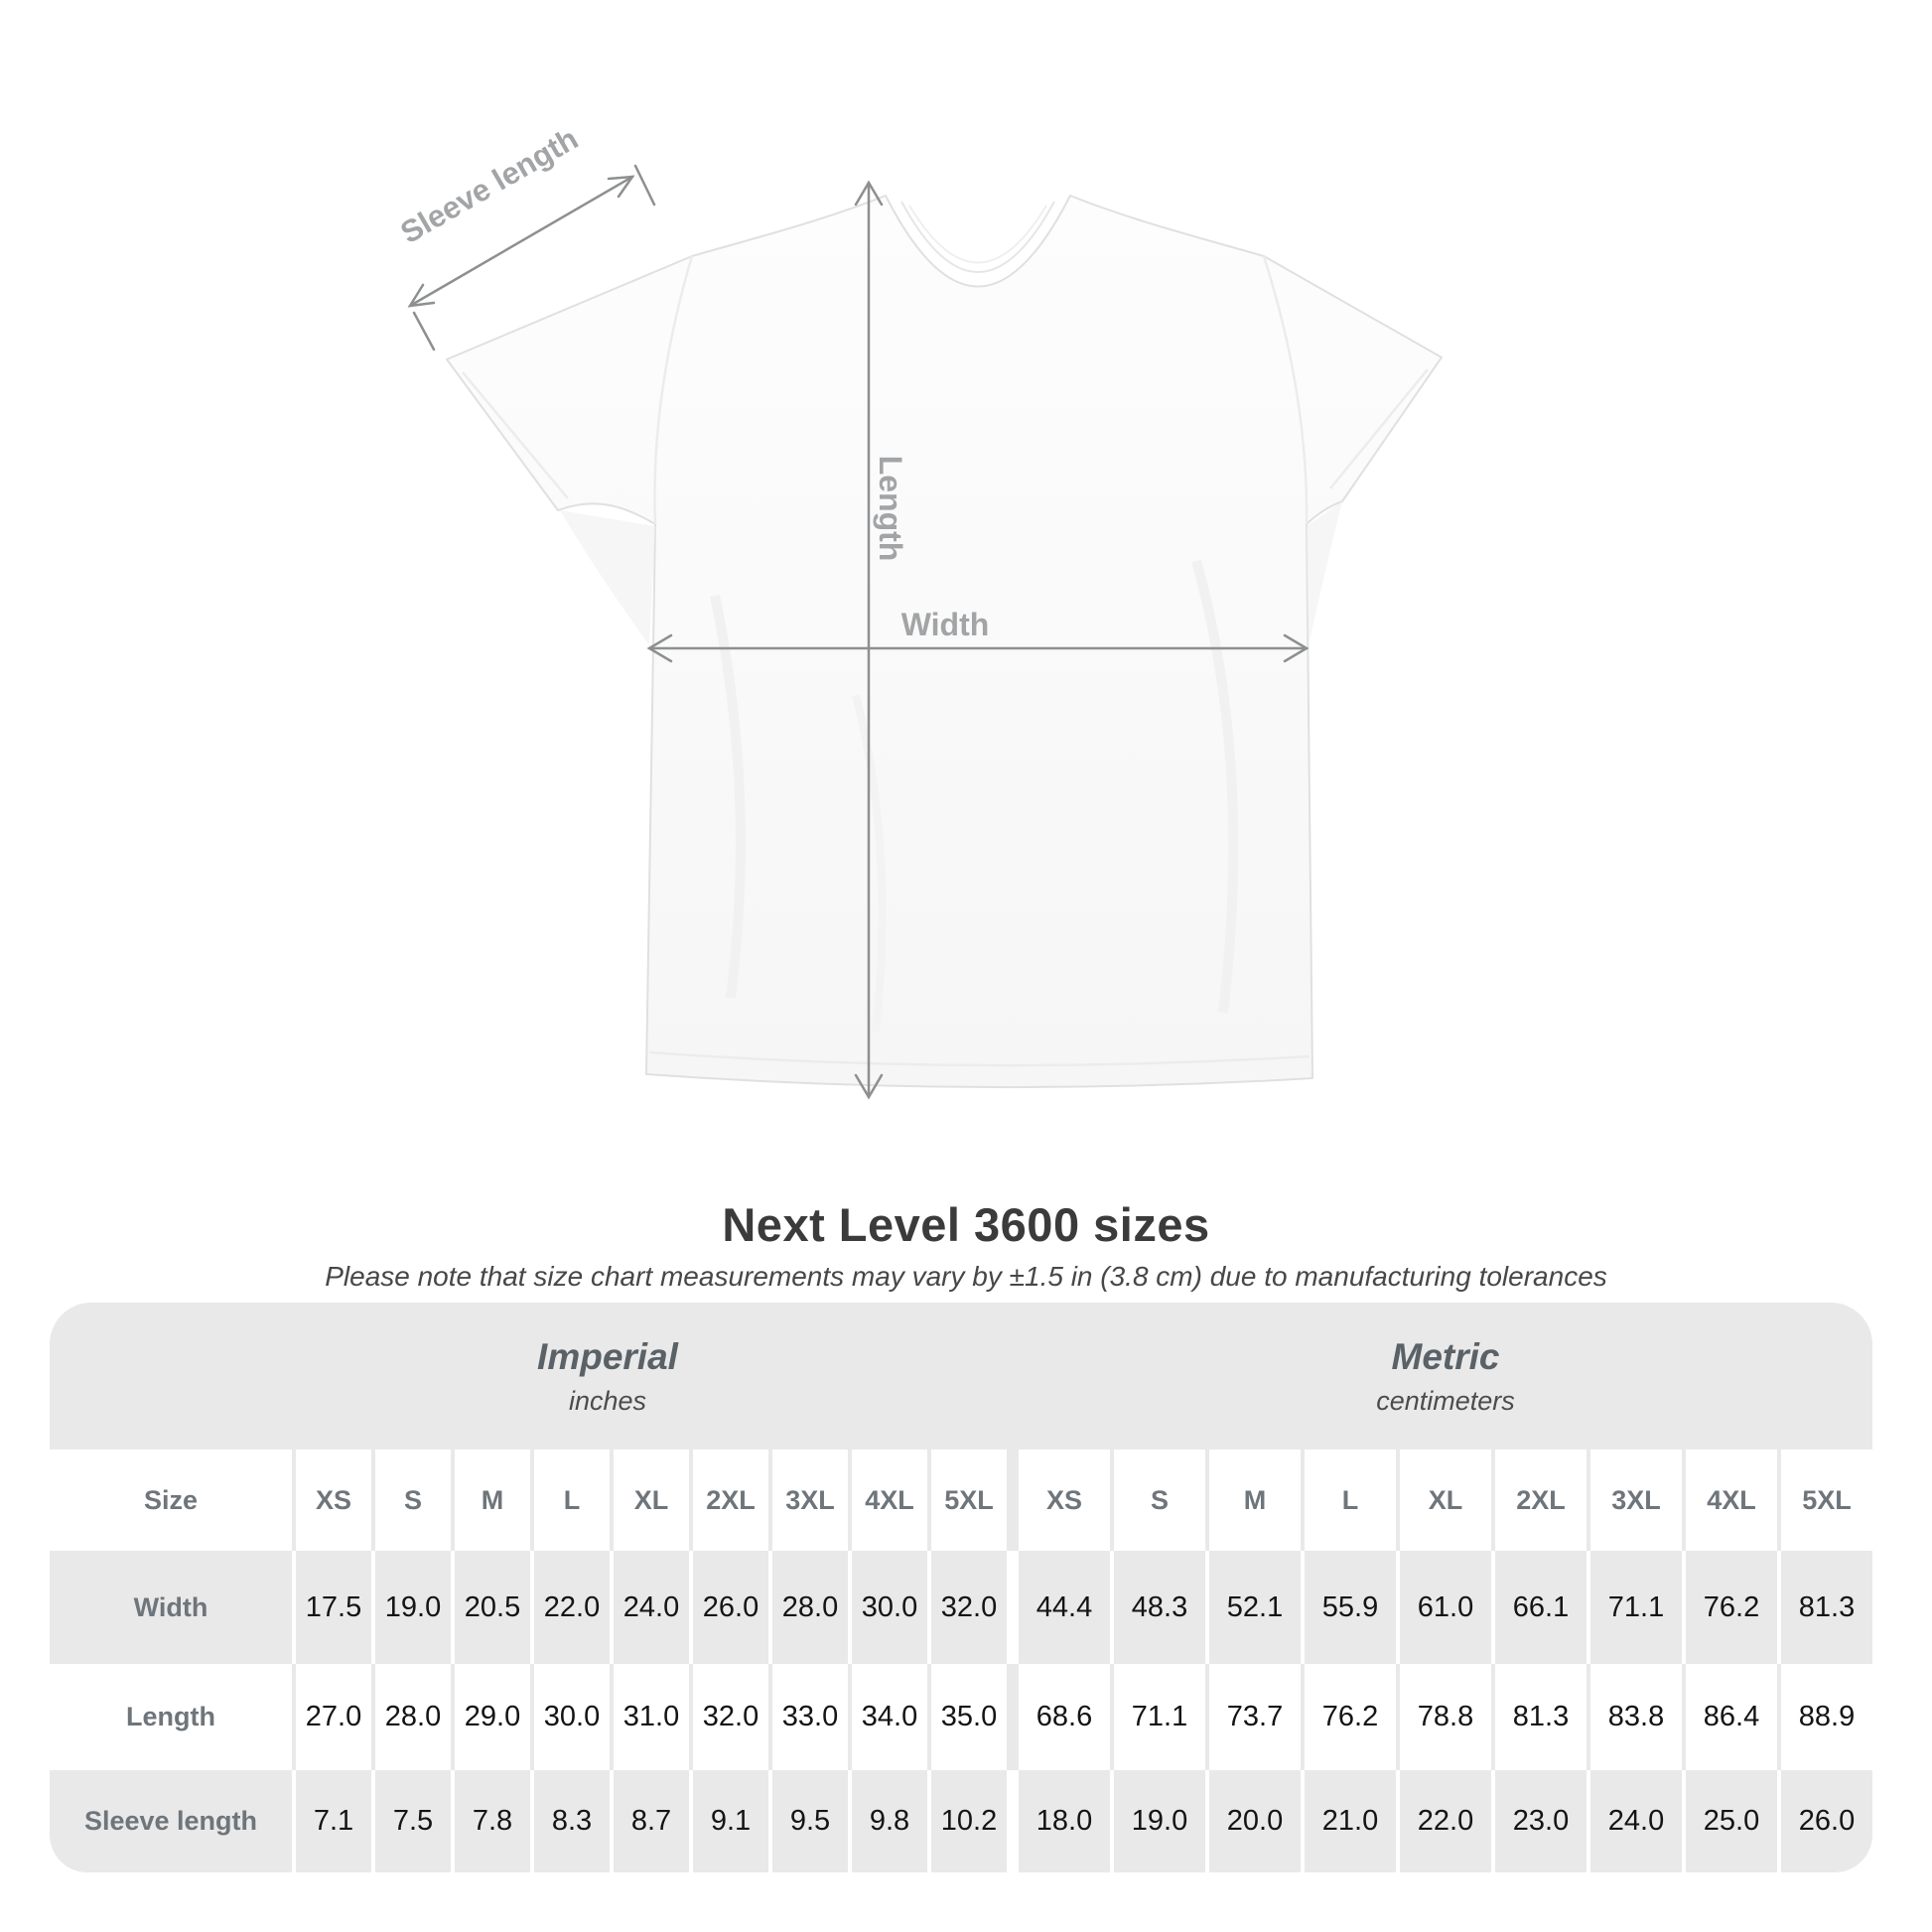 Image resolution: width=1932 pixels, height=1932 pixels. What do you see at coordinates (890, 1717) in the screenshot?
I see `table-cell: 34.0` at bounding box center [890, 1717].